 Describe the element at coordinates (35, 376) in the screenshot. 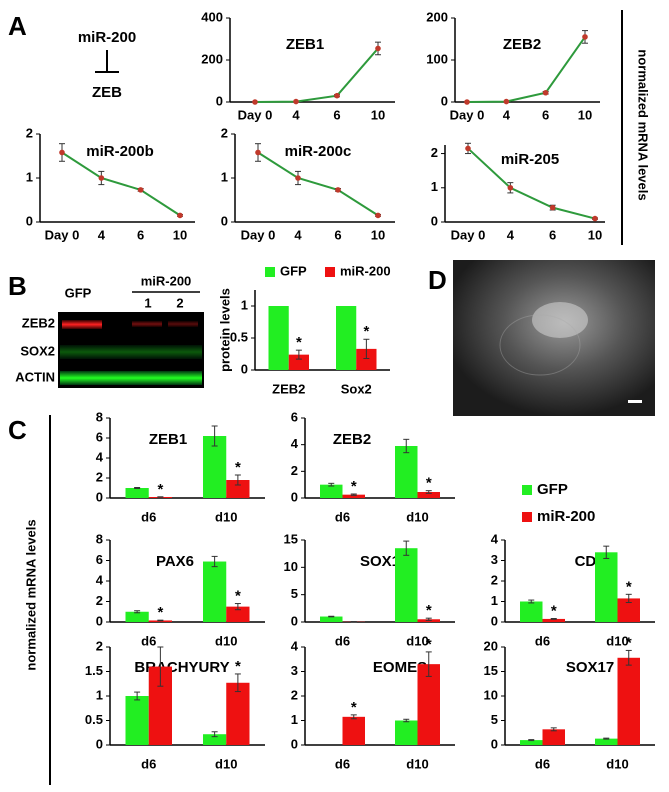

I see `blot-row-label: ACTIN` at that location.